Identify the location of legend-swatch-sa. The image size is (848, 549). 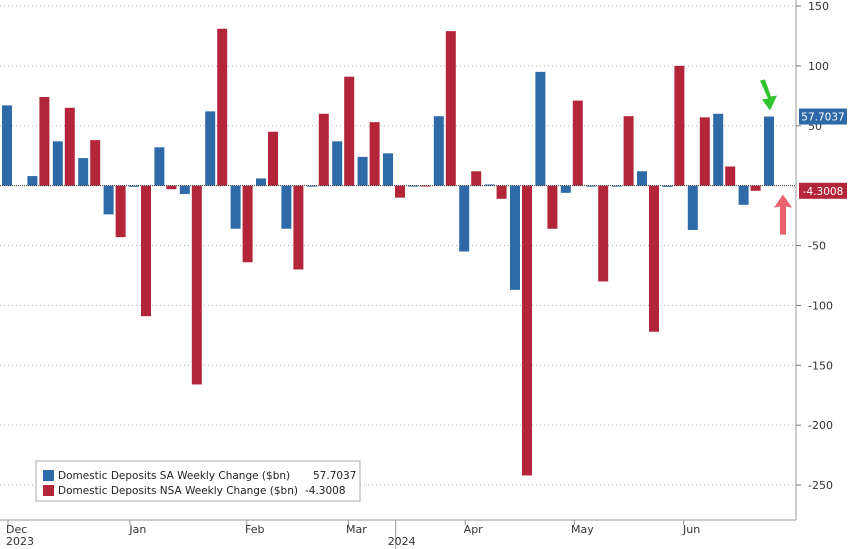
(48, 475).